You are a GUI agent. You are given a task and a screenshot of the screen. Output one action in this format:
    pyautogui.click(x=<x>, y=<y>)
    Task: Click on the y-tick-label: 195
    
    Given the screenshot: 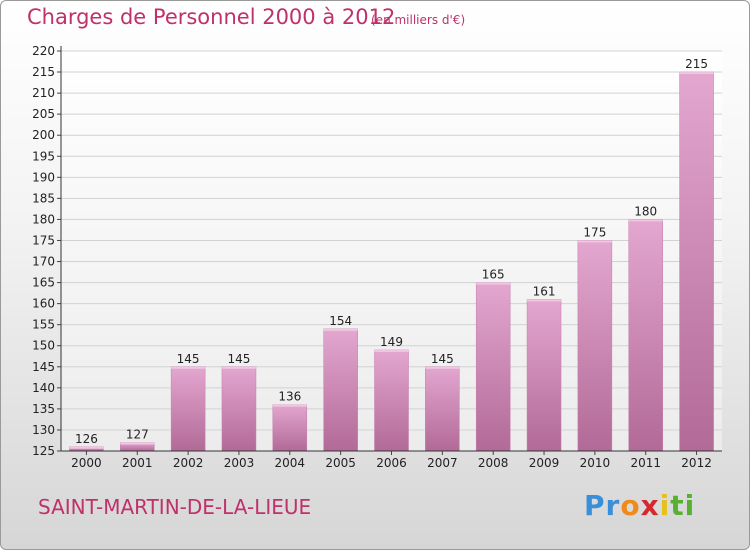 What is the action you would take?
    pyautogui.click(x=43, y=156)
    